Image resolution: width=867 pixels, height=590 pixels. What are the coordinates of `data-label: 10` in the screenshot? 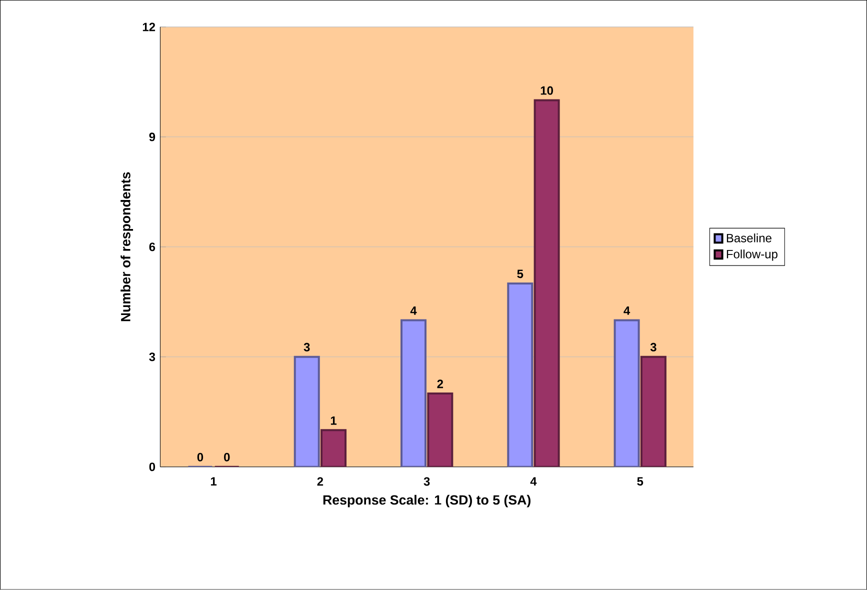 It's located at (546, 90).